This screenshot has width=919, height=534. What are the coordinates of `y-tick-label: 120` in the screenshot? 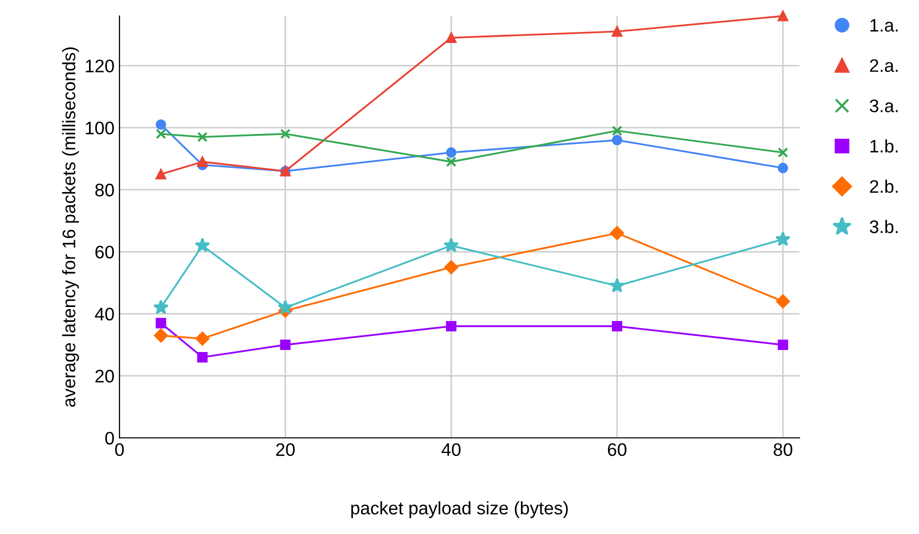 It's located at (100, 66).